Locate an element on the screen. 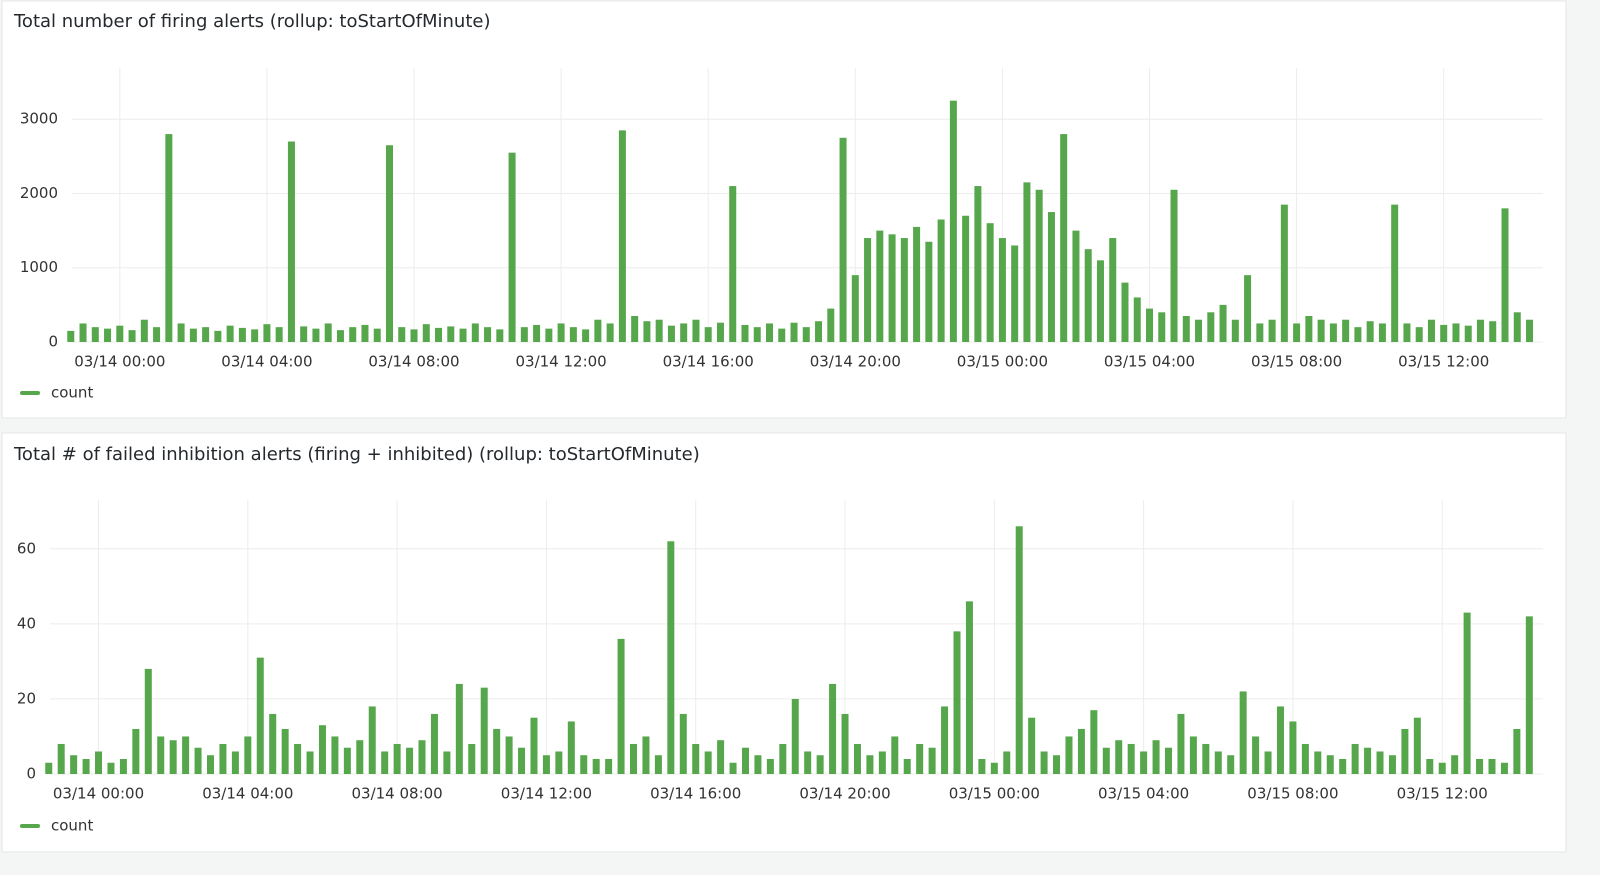 This screenshot has width=1600, height=875. legend-label: count is located at coordinates (72, 393).